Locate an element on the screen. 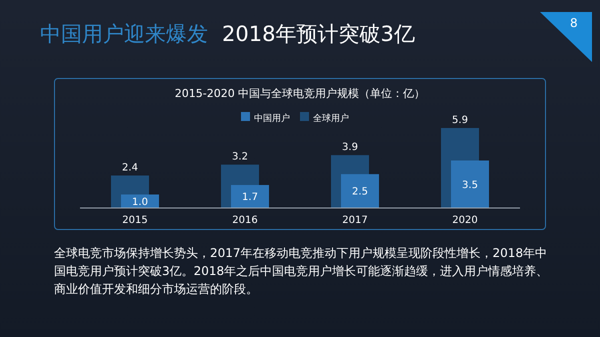 The image size is (600, 337). data-label: 5.9 is located at coordinates (460, 120).